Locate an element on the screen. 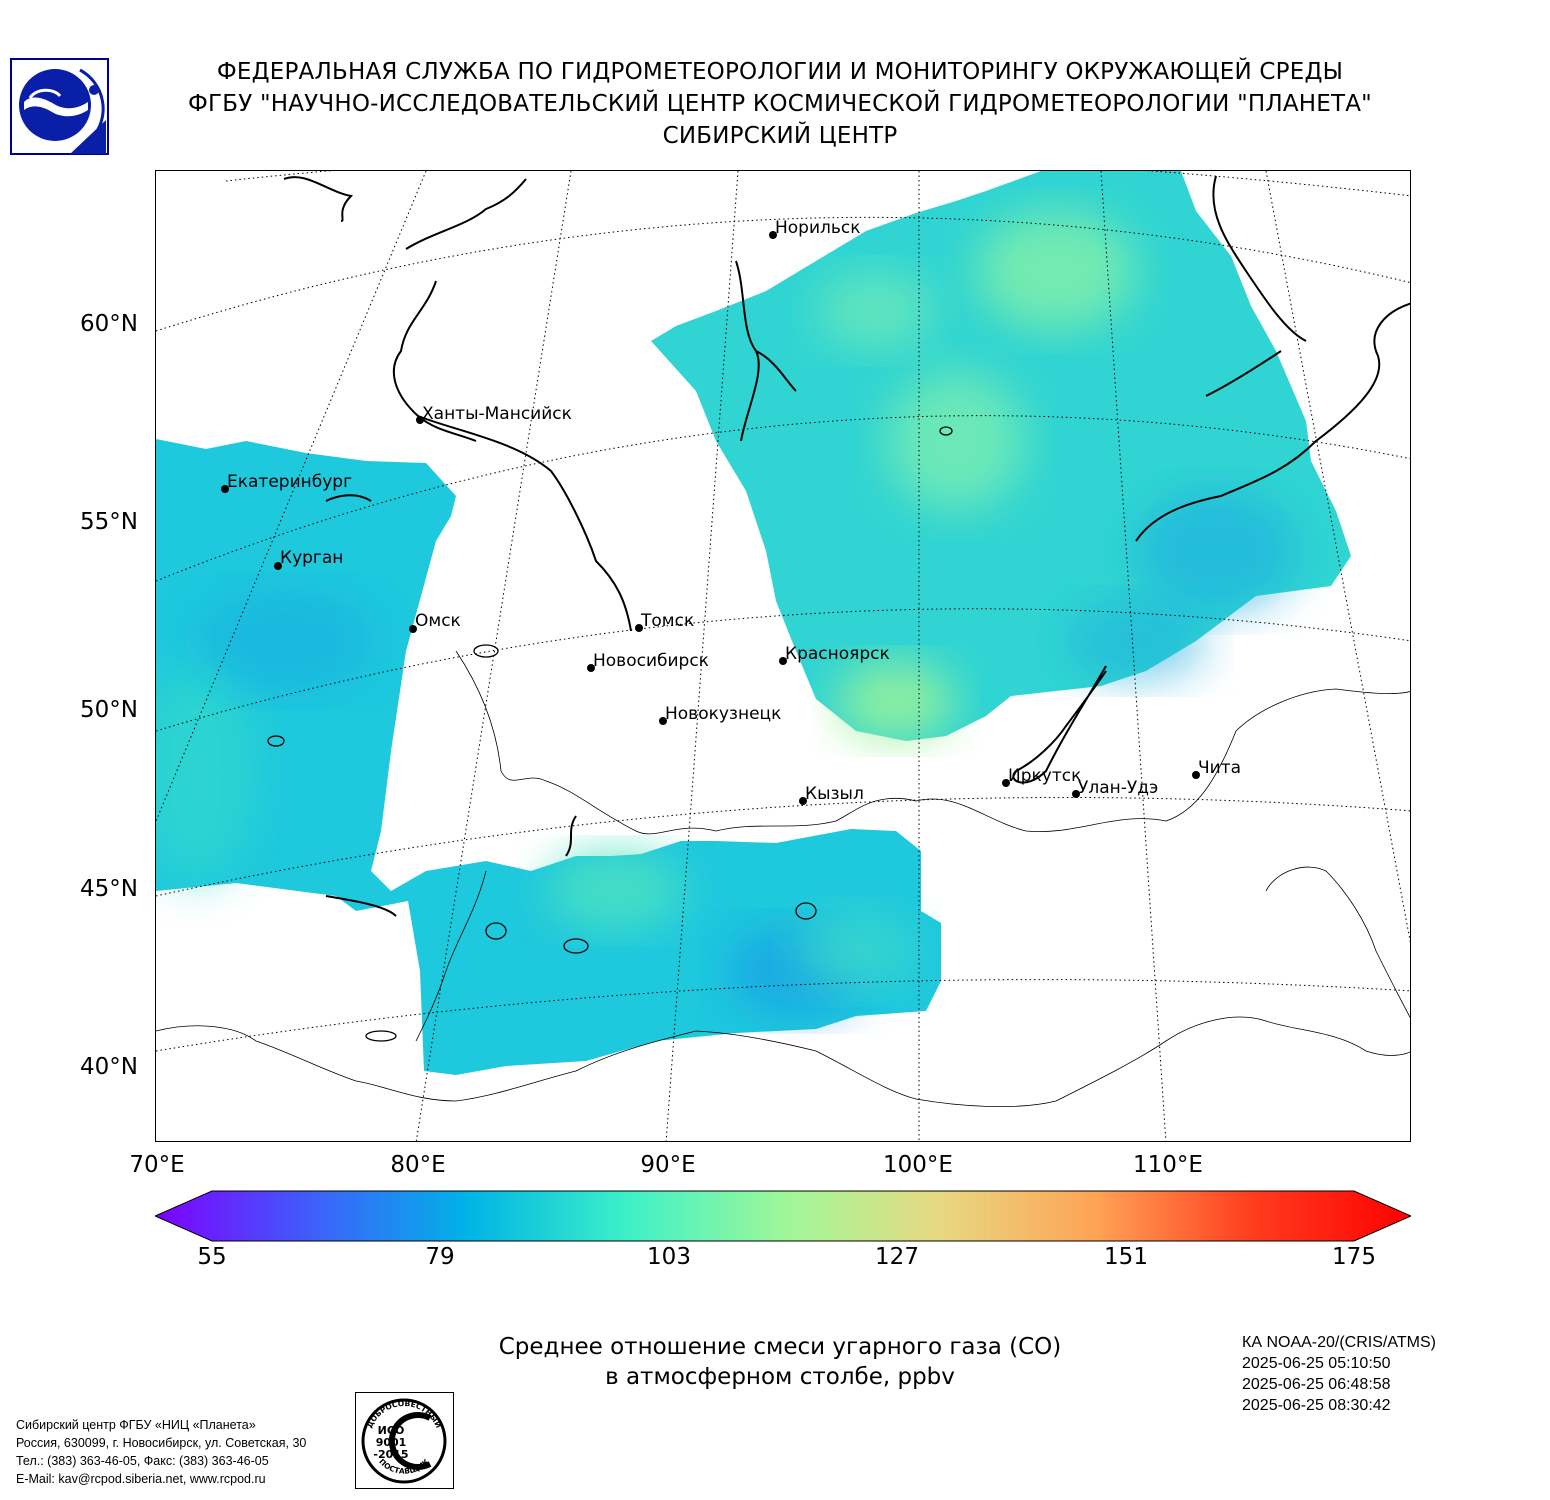 Image resolution: width=1550 pixels, height=1500 pixels. city-dot-omsk is located at coordinates (413, 629).